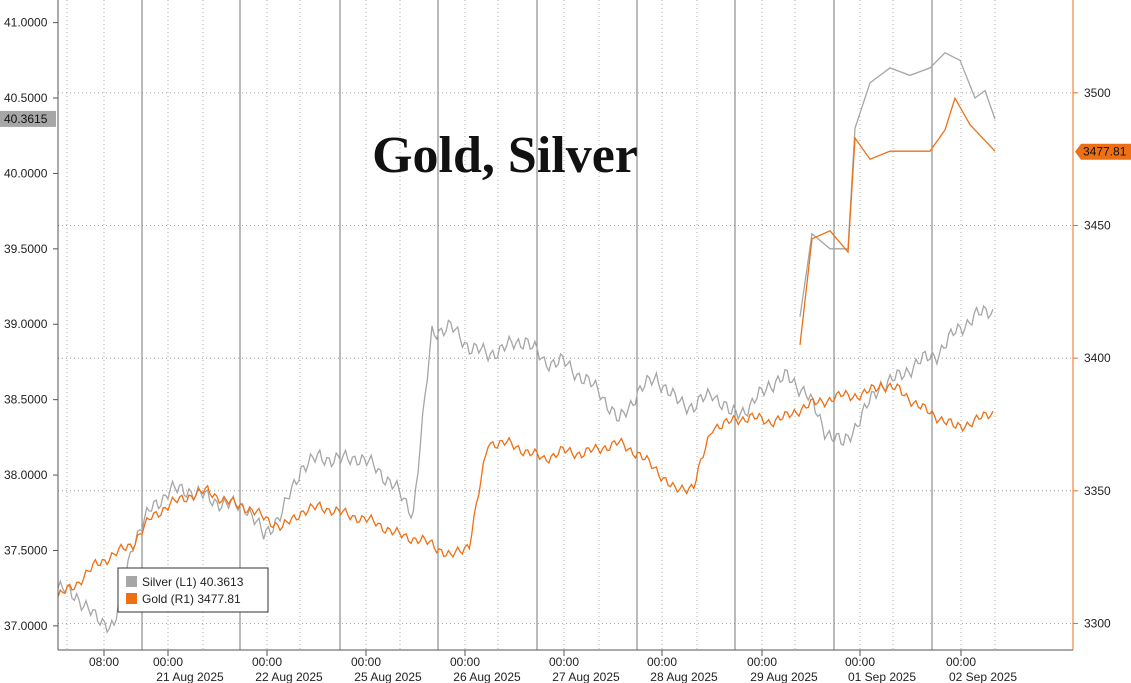  I want to click on gold-current-label: 3477.81, so click(1105, 152).